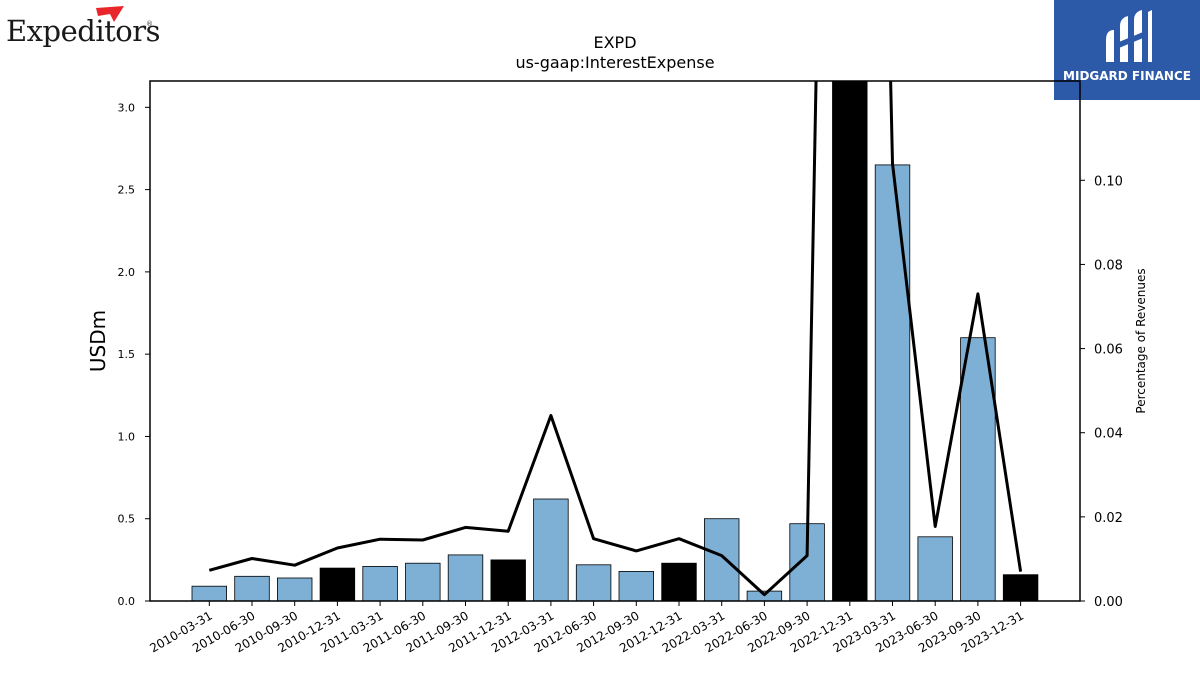  What do you see at coordinates (614, 62) in the screenshot?
I see `chart-subtitle: us-gaap:InterestExpense` at bounding box center [614, 62].